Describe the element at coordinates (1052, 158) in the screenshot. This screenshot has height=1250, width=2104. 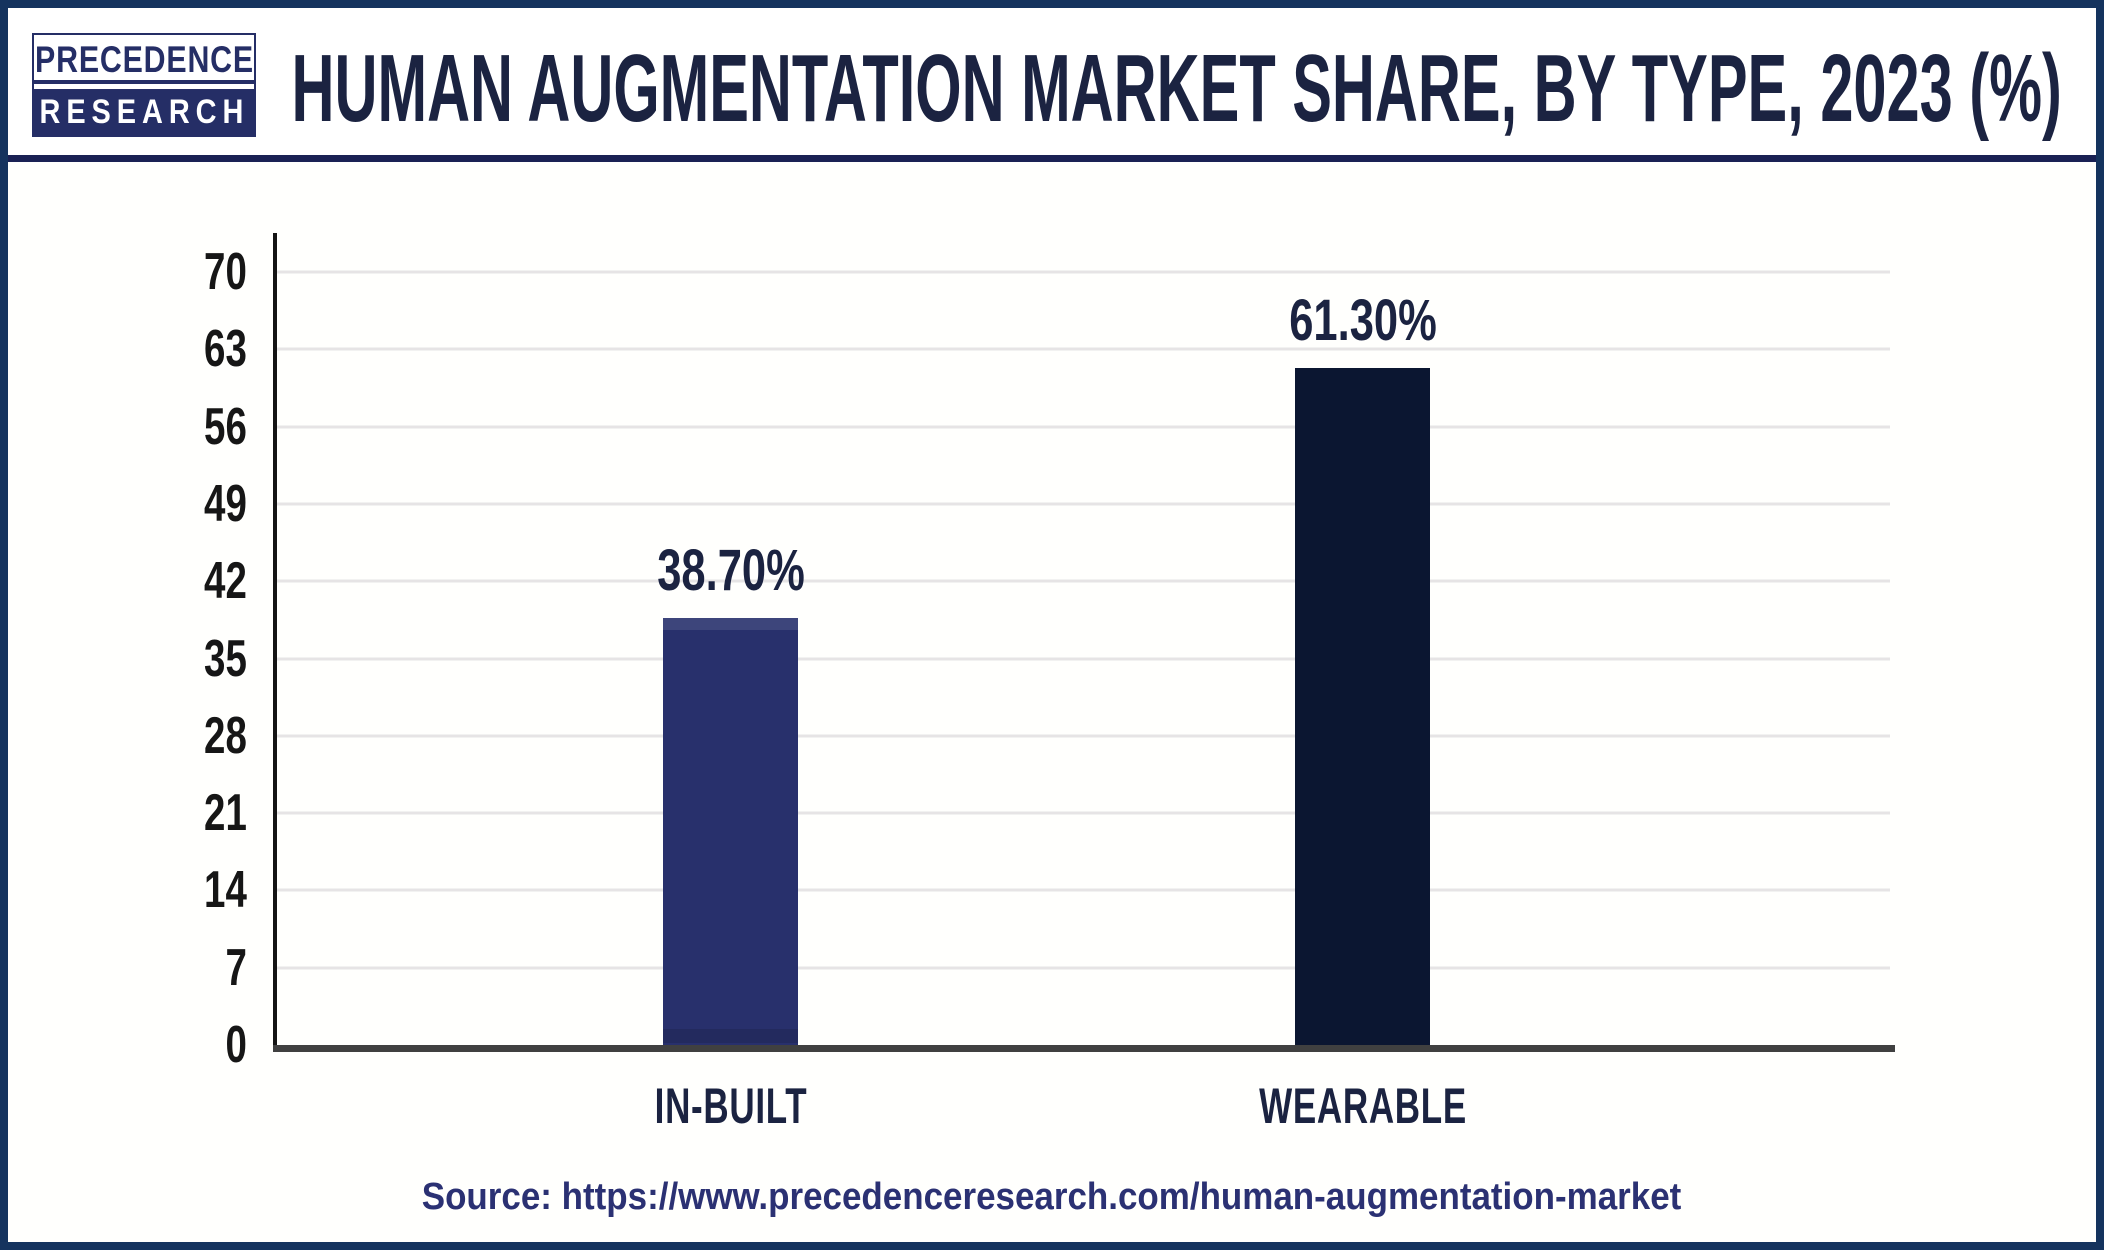
I see `header-separator` at that location.